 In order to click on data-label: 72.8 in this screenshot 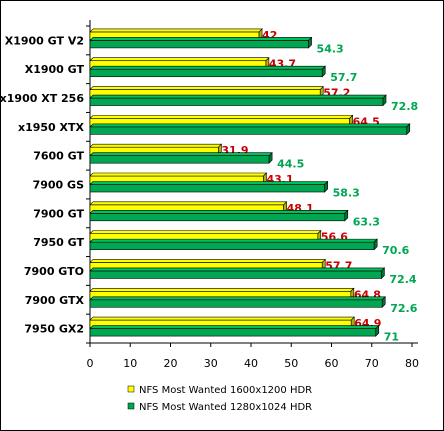, I will do `click(404, 106)`.